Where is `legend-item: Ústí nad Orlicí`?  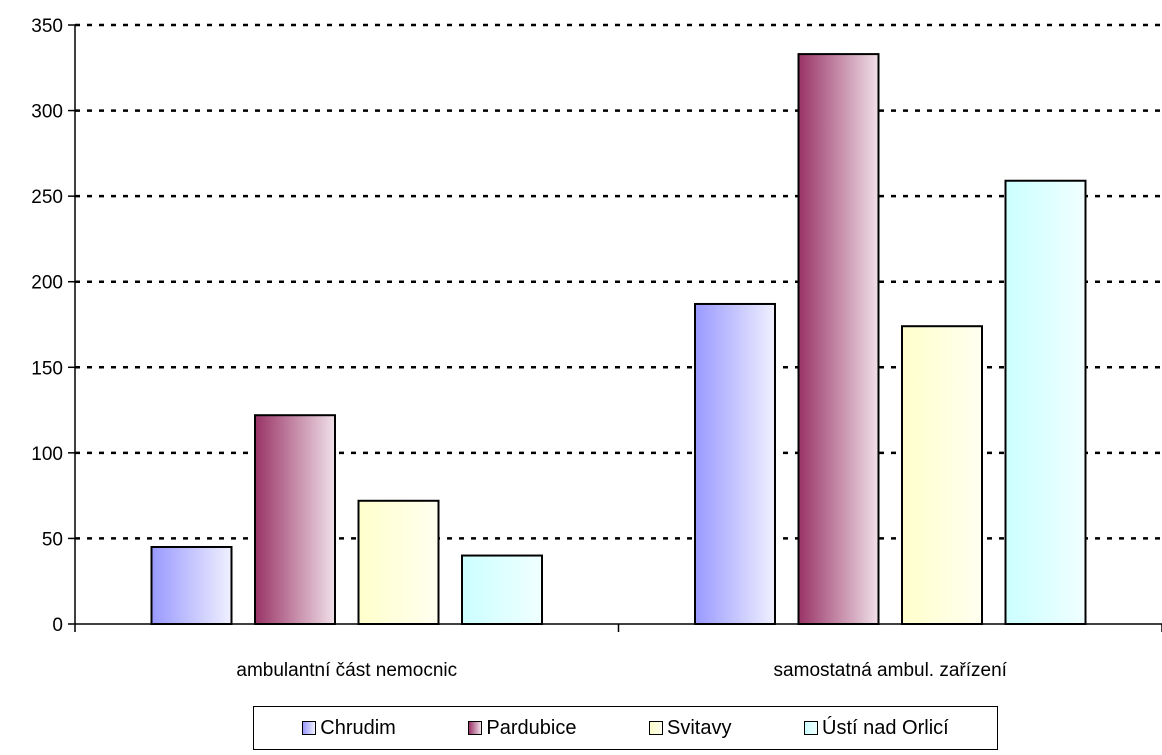
legend-item: Ústí nad Orlicí is located at coordinates (876, 728).